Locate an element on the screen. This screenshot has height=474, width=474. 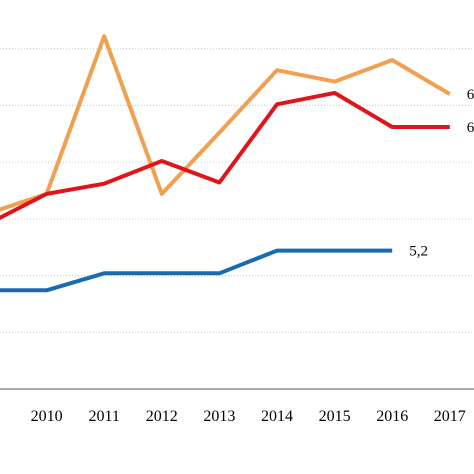
x-tick-labels: 920102011201220132014201520162017 is located at coordinates (248, 416).